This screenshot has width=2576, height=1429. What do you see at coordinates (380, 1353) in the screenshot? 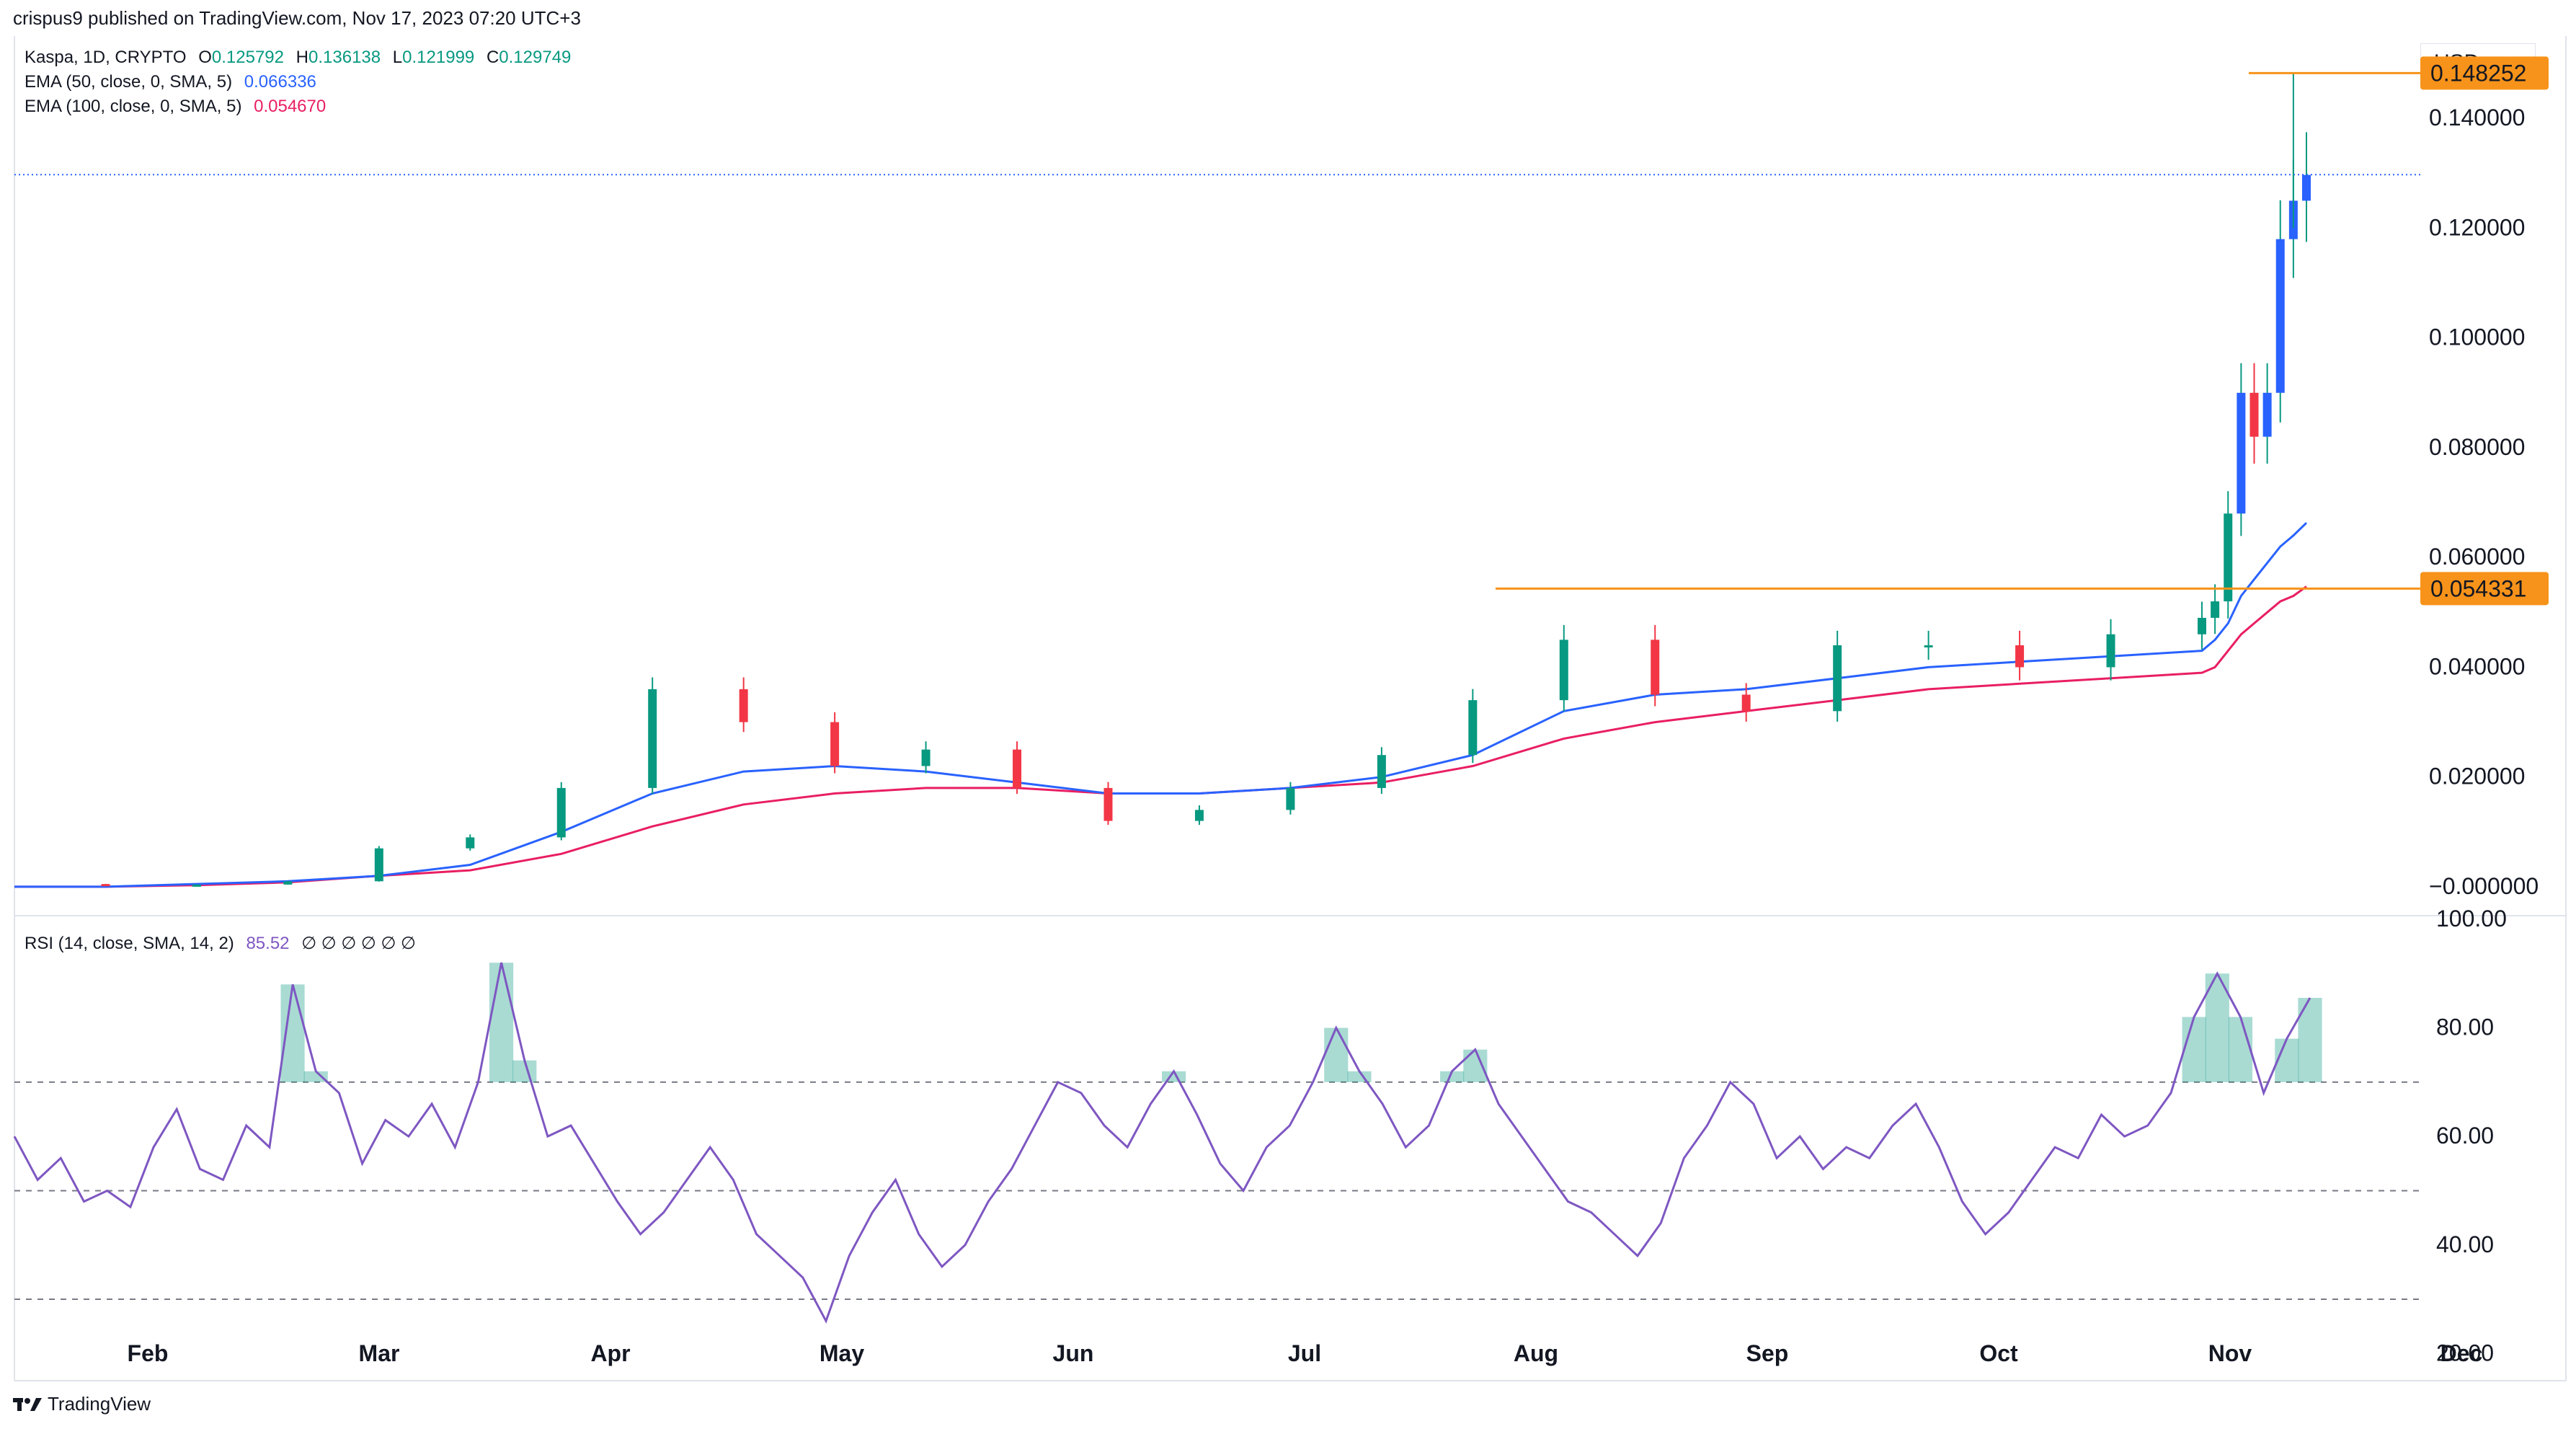
I see `time-axis-label: Mar` at bounding box center [380, 1353].